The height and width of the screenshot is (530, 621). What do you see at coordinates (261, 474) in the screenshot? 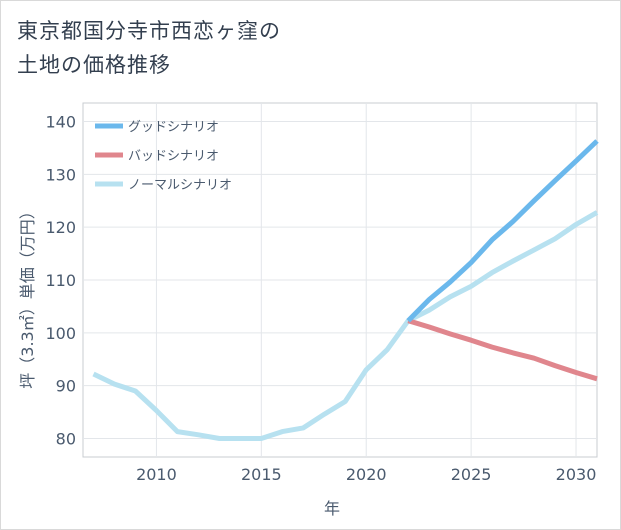
I see `x-tick-label-1: 2015` at bounding box center [261, 474].